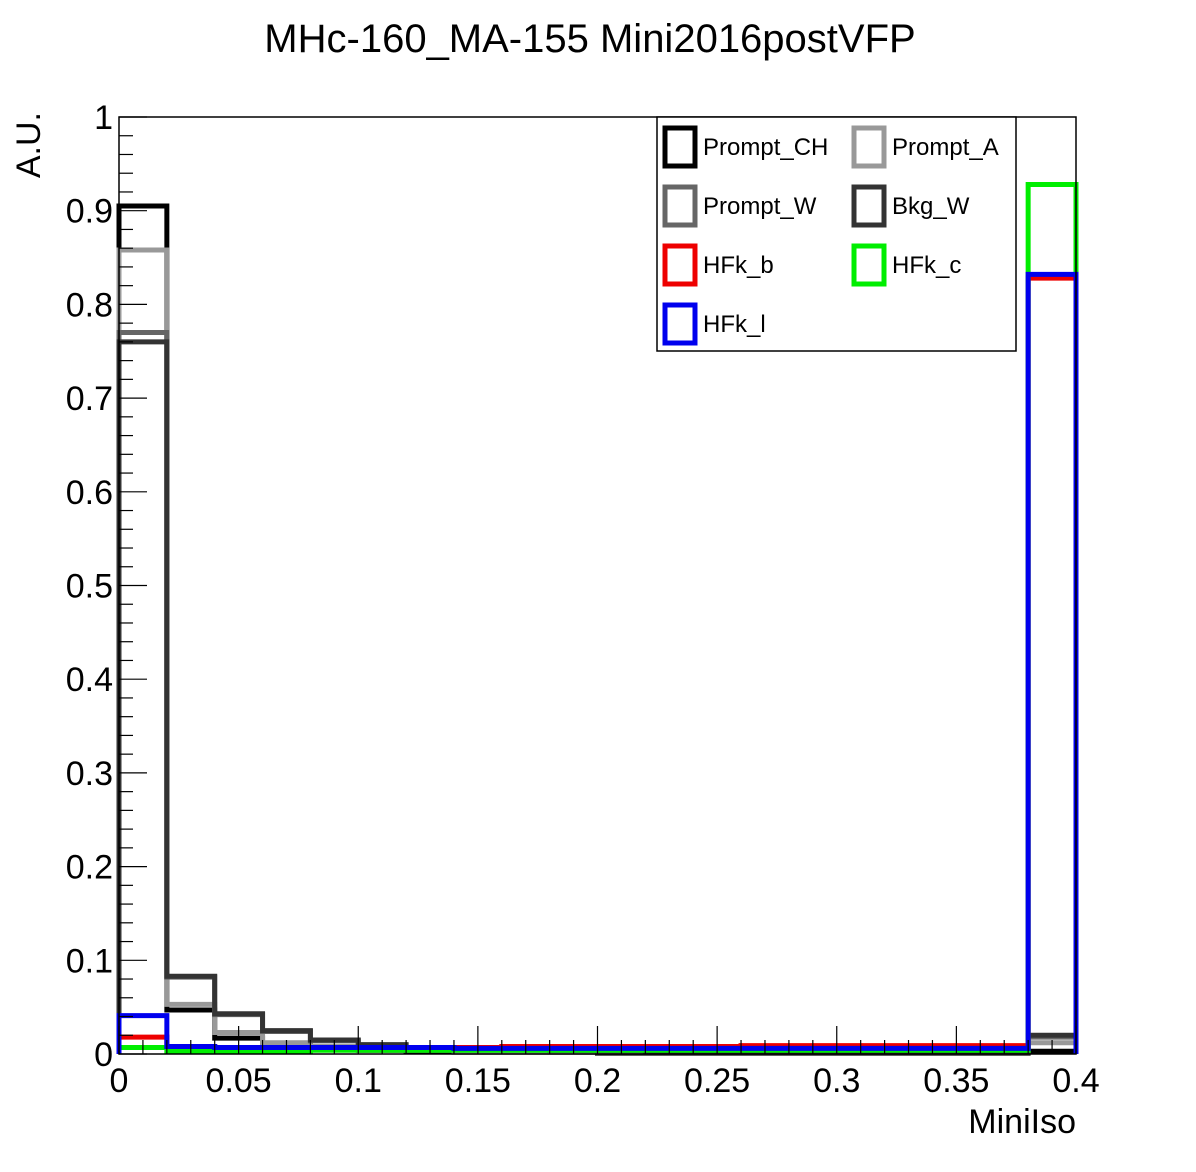 The height and width of the screenshot is (1172, 1196). Describe the element at coordinates (597, 1081) in the screenshot. I see `x-tick-label: 0.2` at that location.